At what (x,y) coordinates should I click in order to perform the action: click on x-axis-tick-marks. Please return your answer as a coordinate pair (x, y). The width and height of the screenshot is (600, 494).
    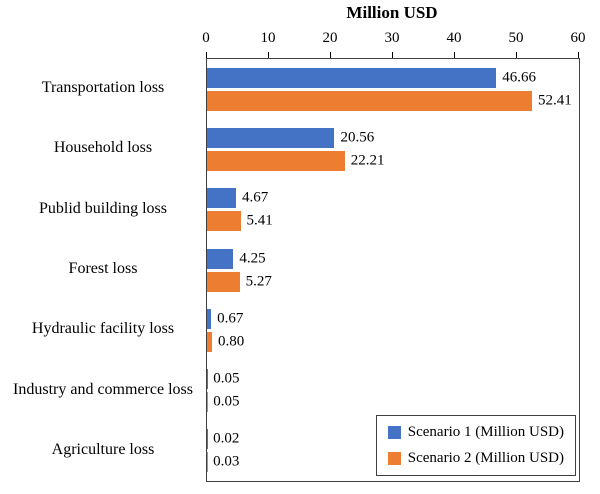
    Looking at the image, I should click on (392, 55).